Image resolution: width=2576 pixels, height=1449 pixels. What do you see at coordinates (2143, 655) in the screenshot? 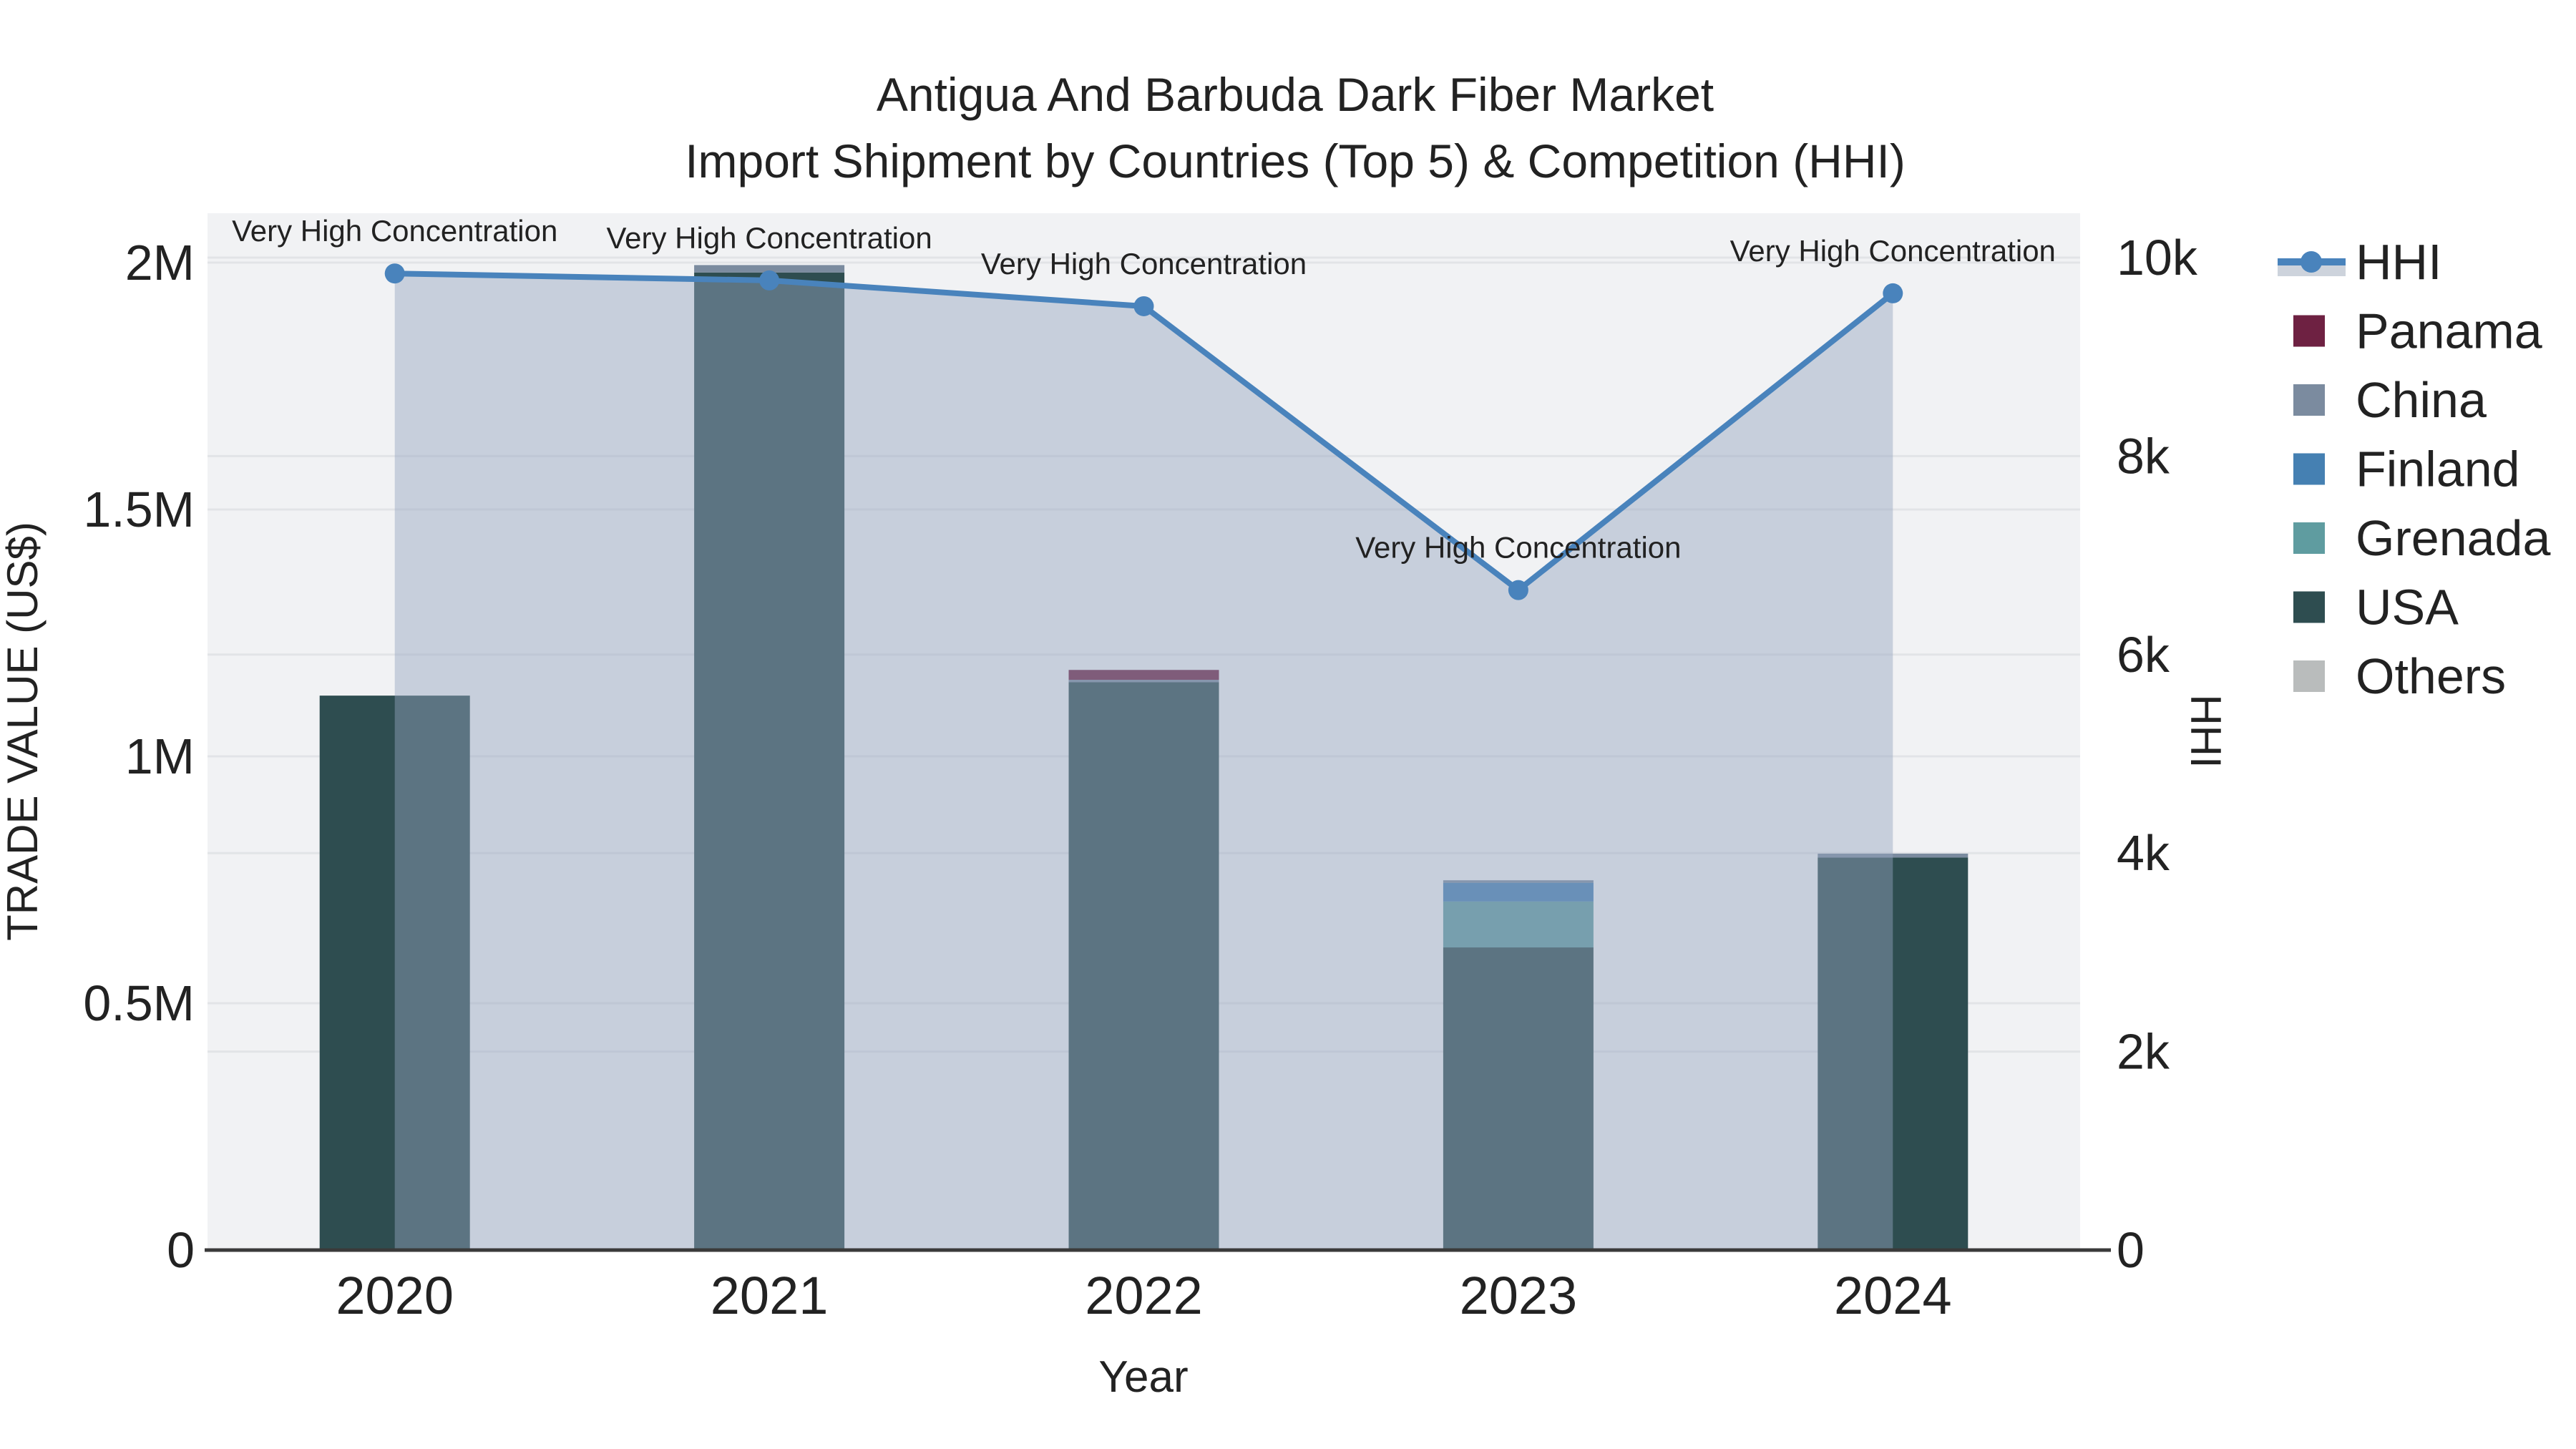
I see `y-right-tick-label: 6k` at bounding box center [2143, 655].